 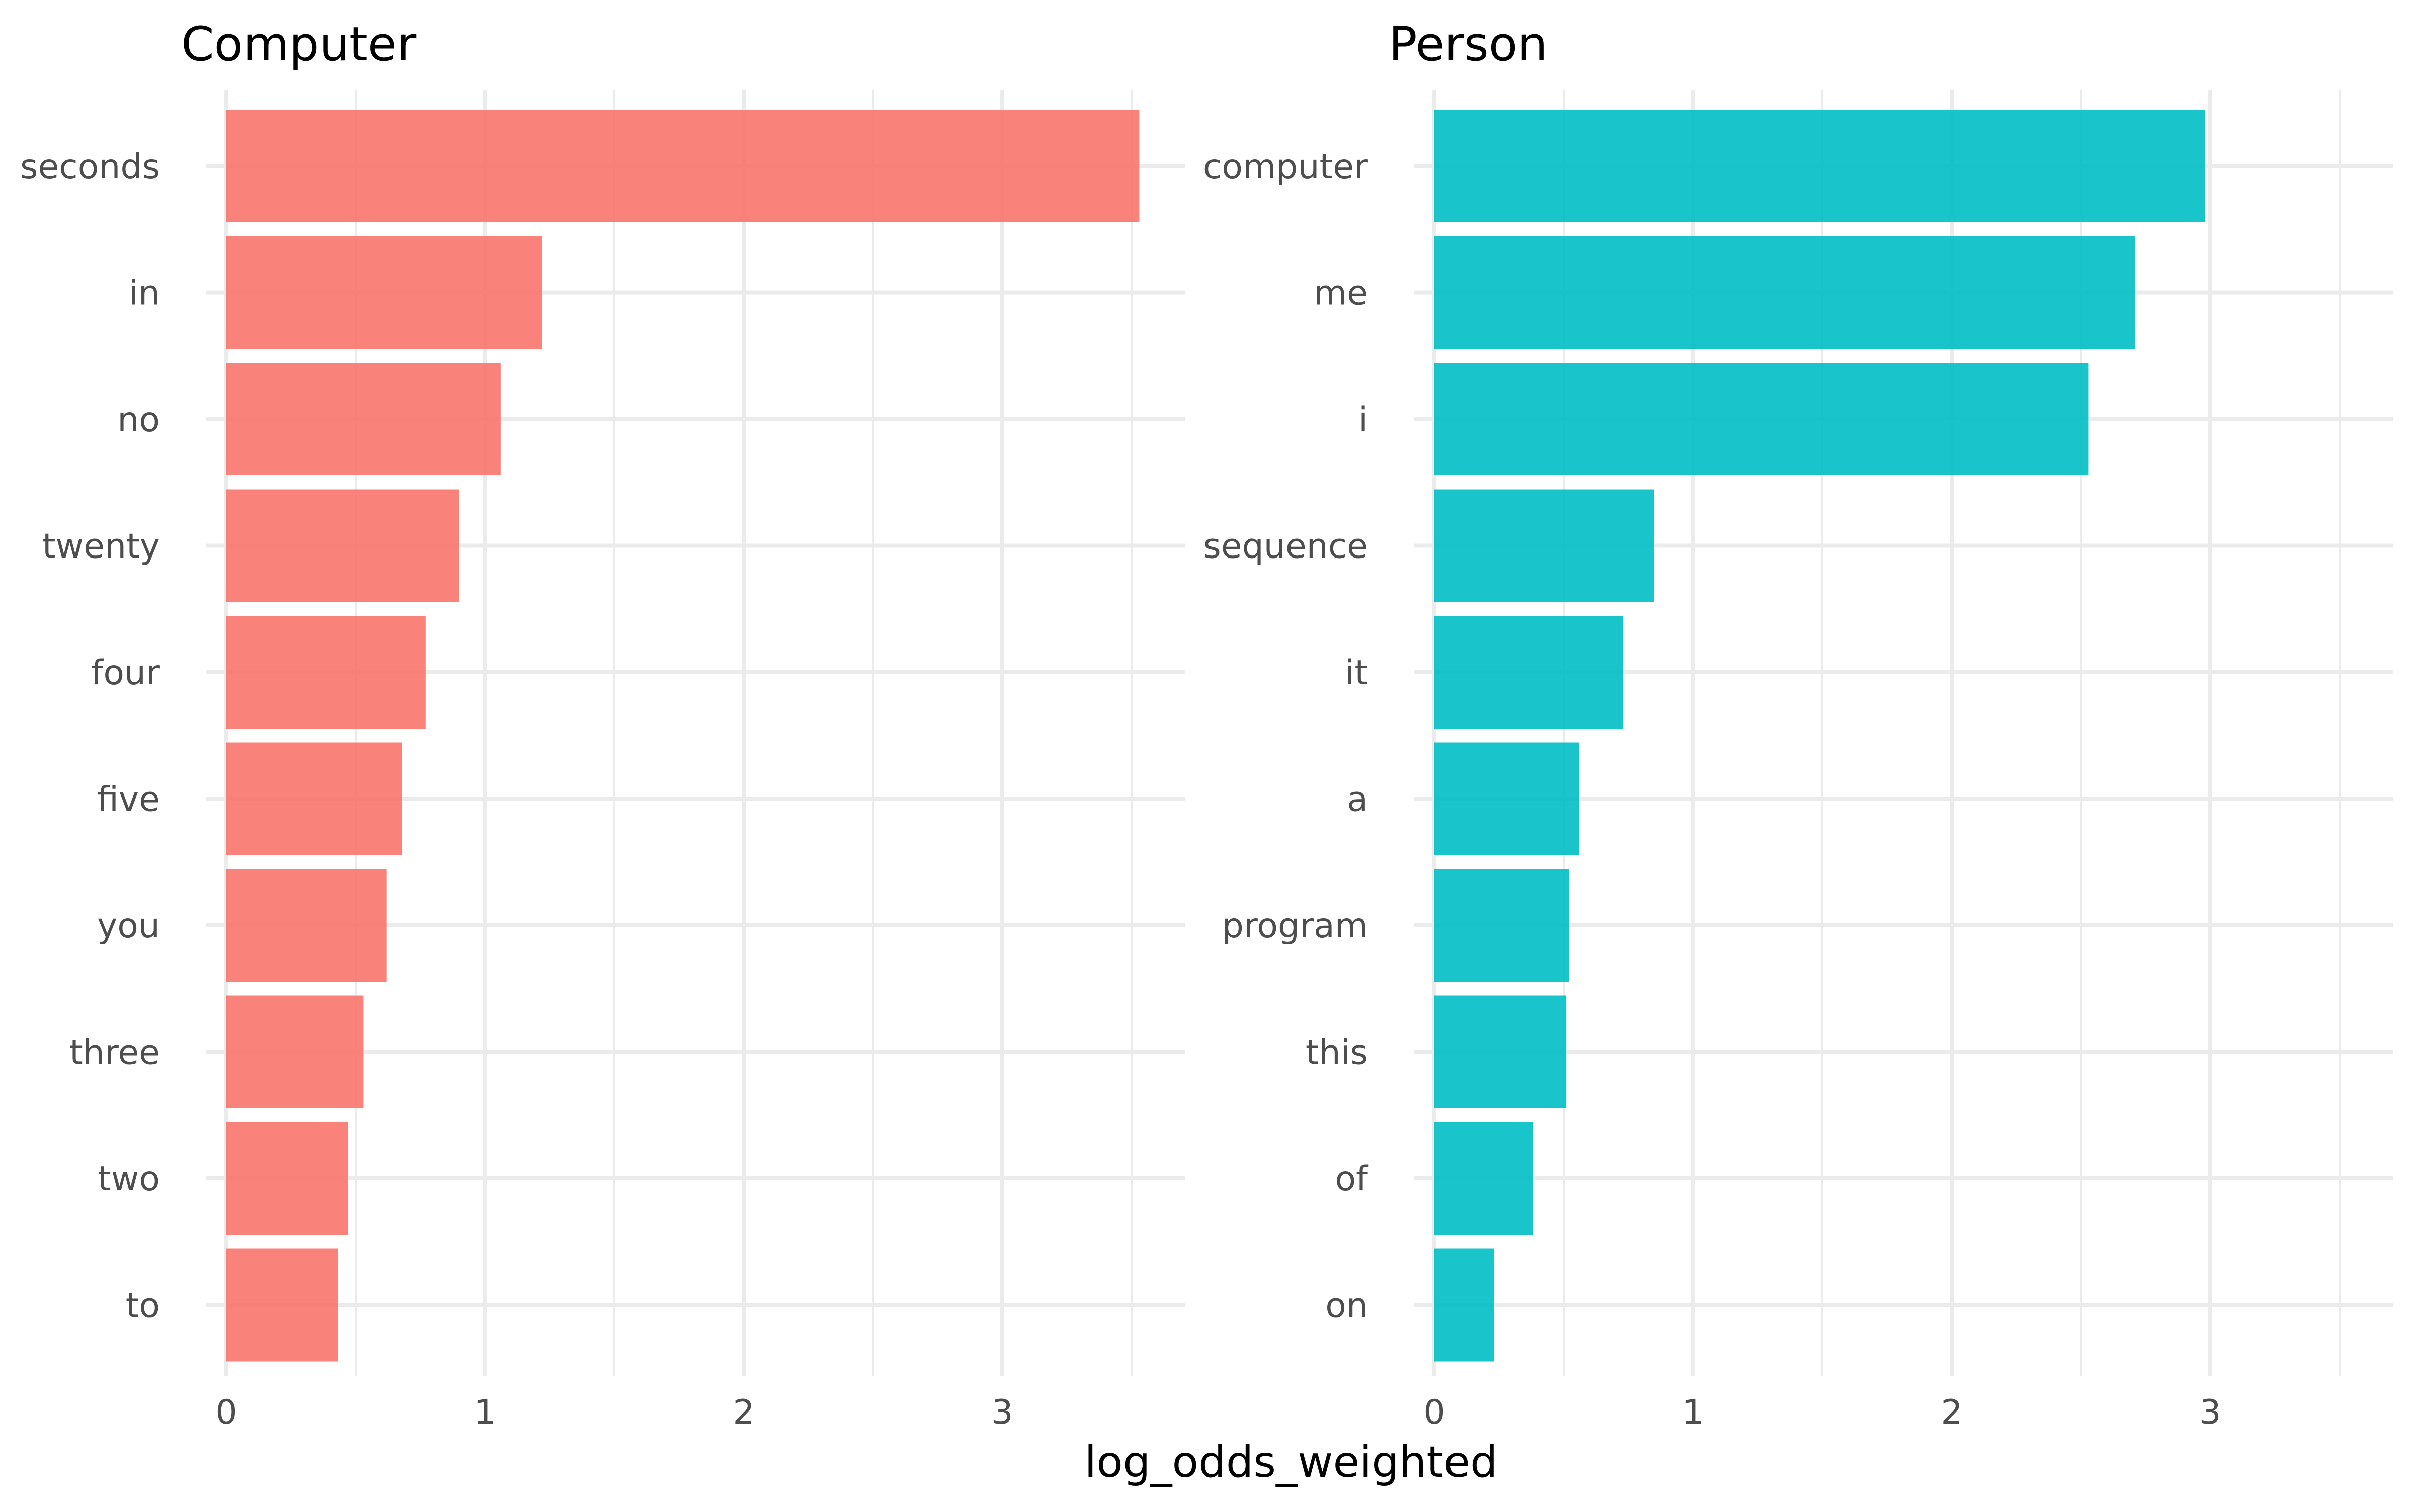 What do you see at coordinates (1469, 44) in the screenshot?
I see `panel-title: Person` at bounding box center [1469, 44].